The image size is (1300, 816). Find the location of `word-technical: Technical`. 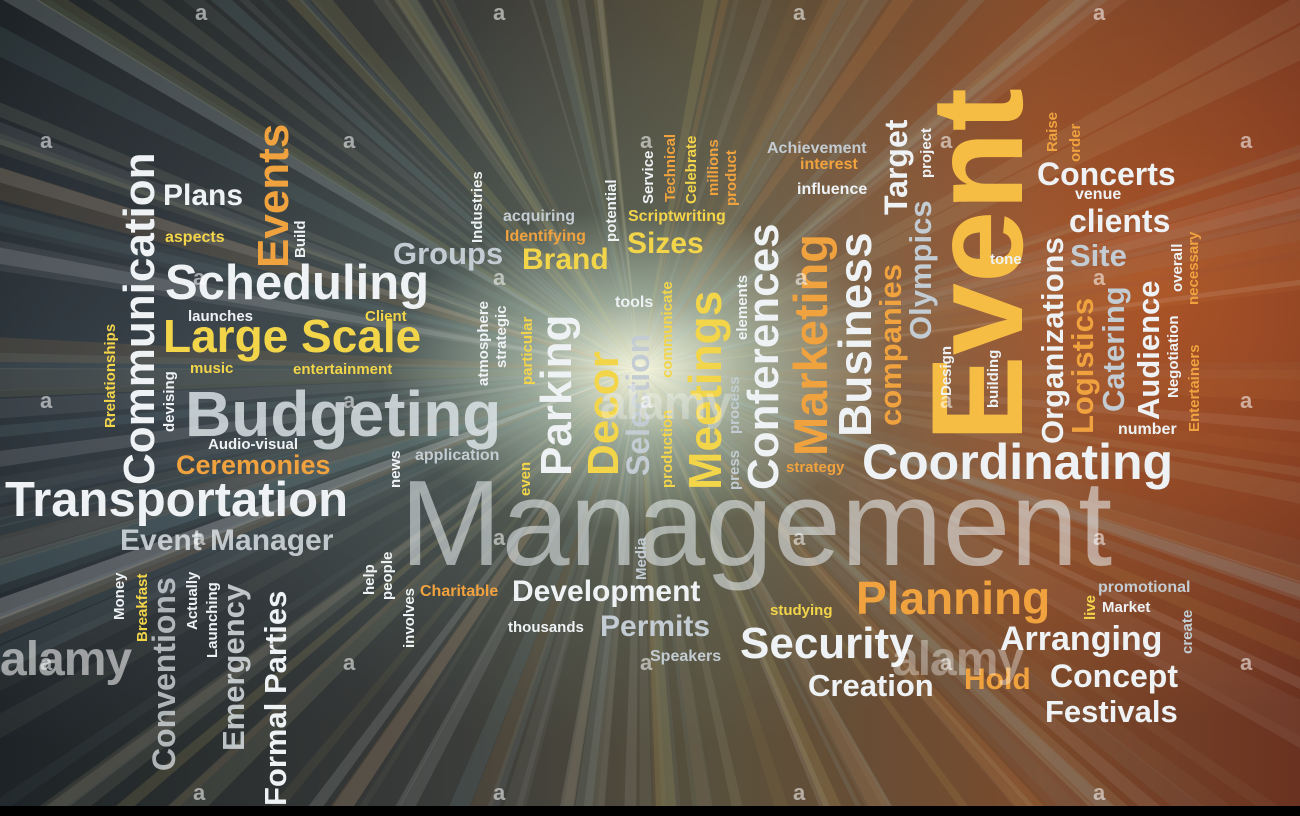

word-technical: Technical is located at coordinates (670, 167).